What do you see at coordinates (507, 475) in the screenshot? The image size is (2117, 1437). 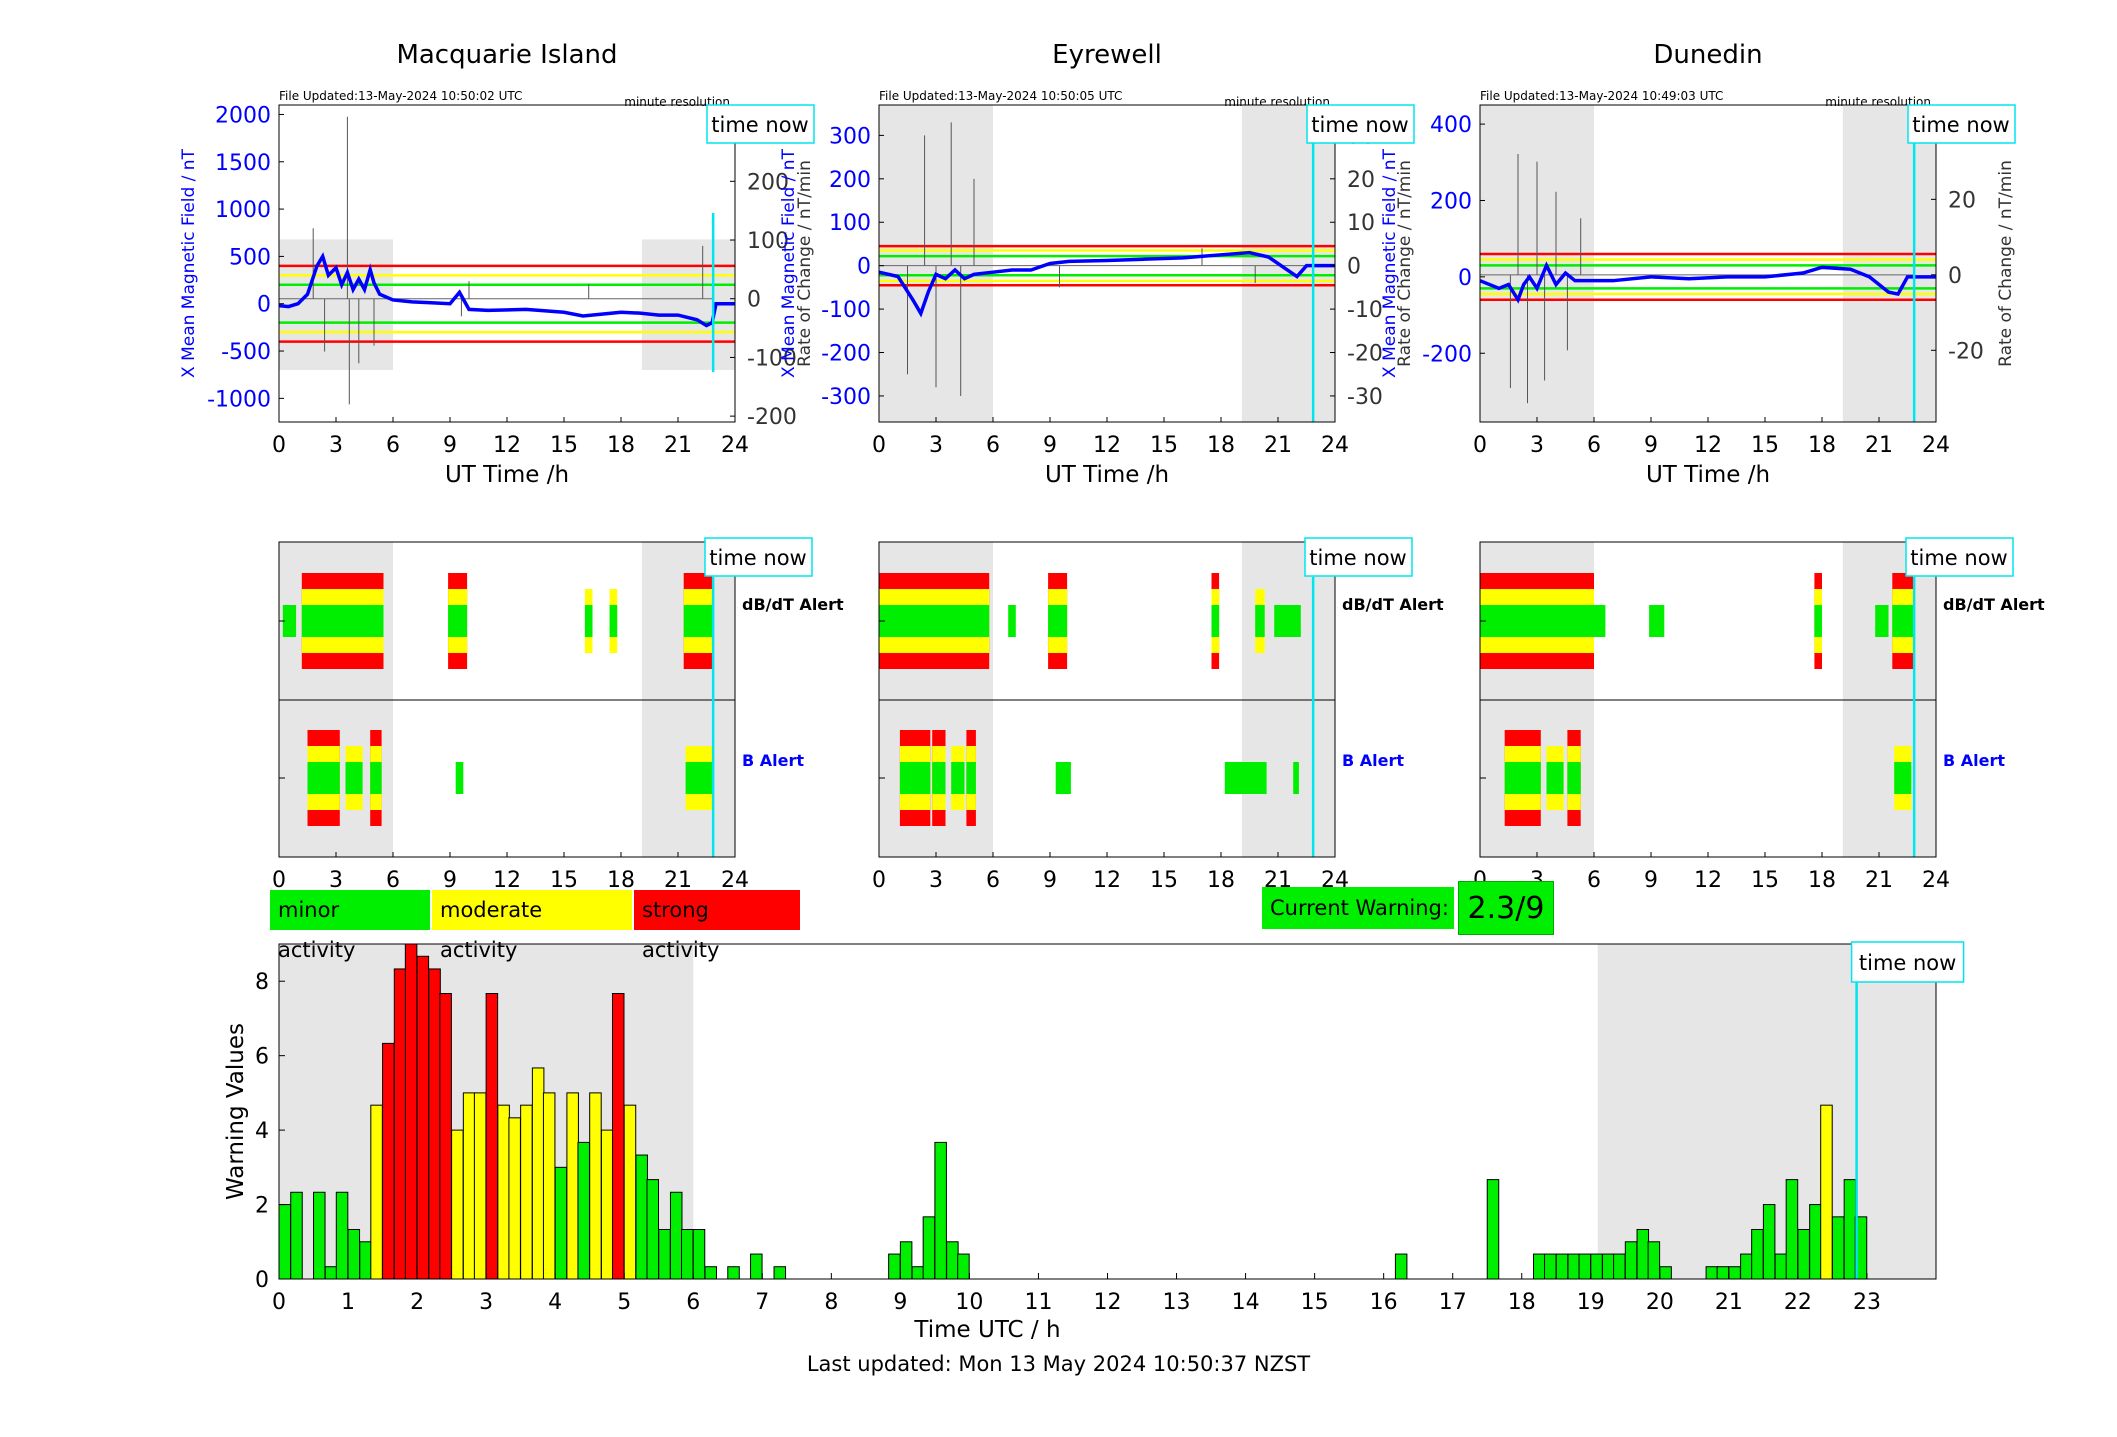 I see `x-axis-label: UT Time /h` at bounding box center [507, 475].